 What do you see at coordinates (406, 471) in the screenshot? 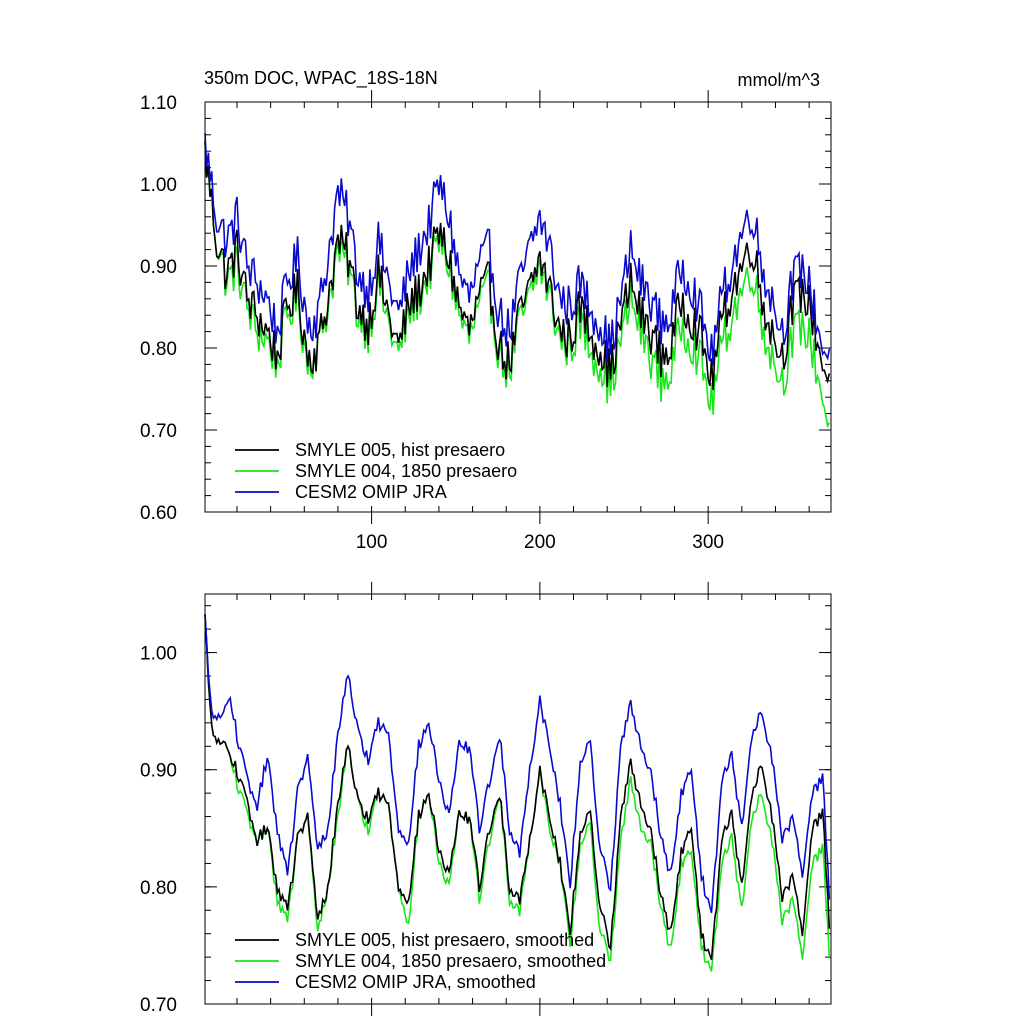
I see `legend-label: SMYLE 004, 1850 presaero` at bounding box center [406, 471].